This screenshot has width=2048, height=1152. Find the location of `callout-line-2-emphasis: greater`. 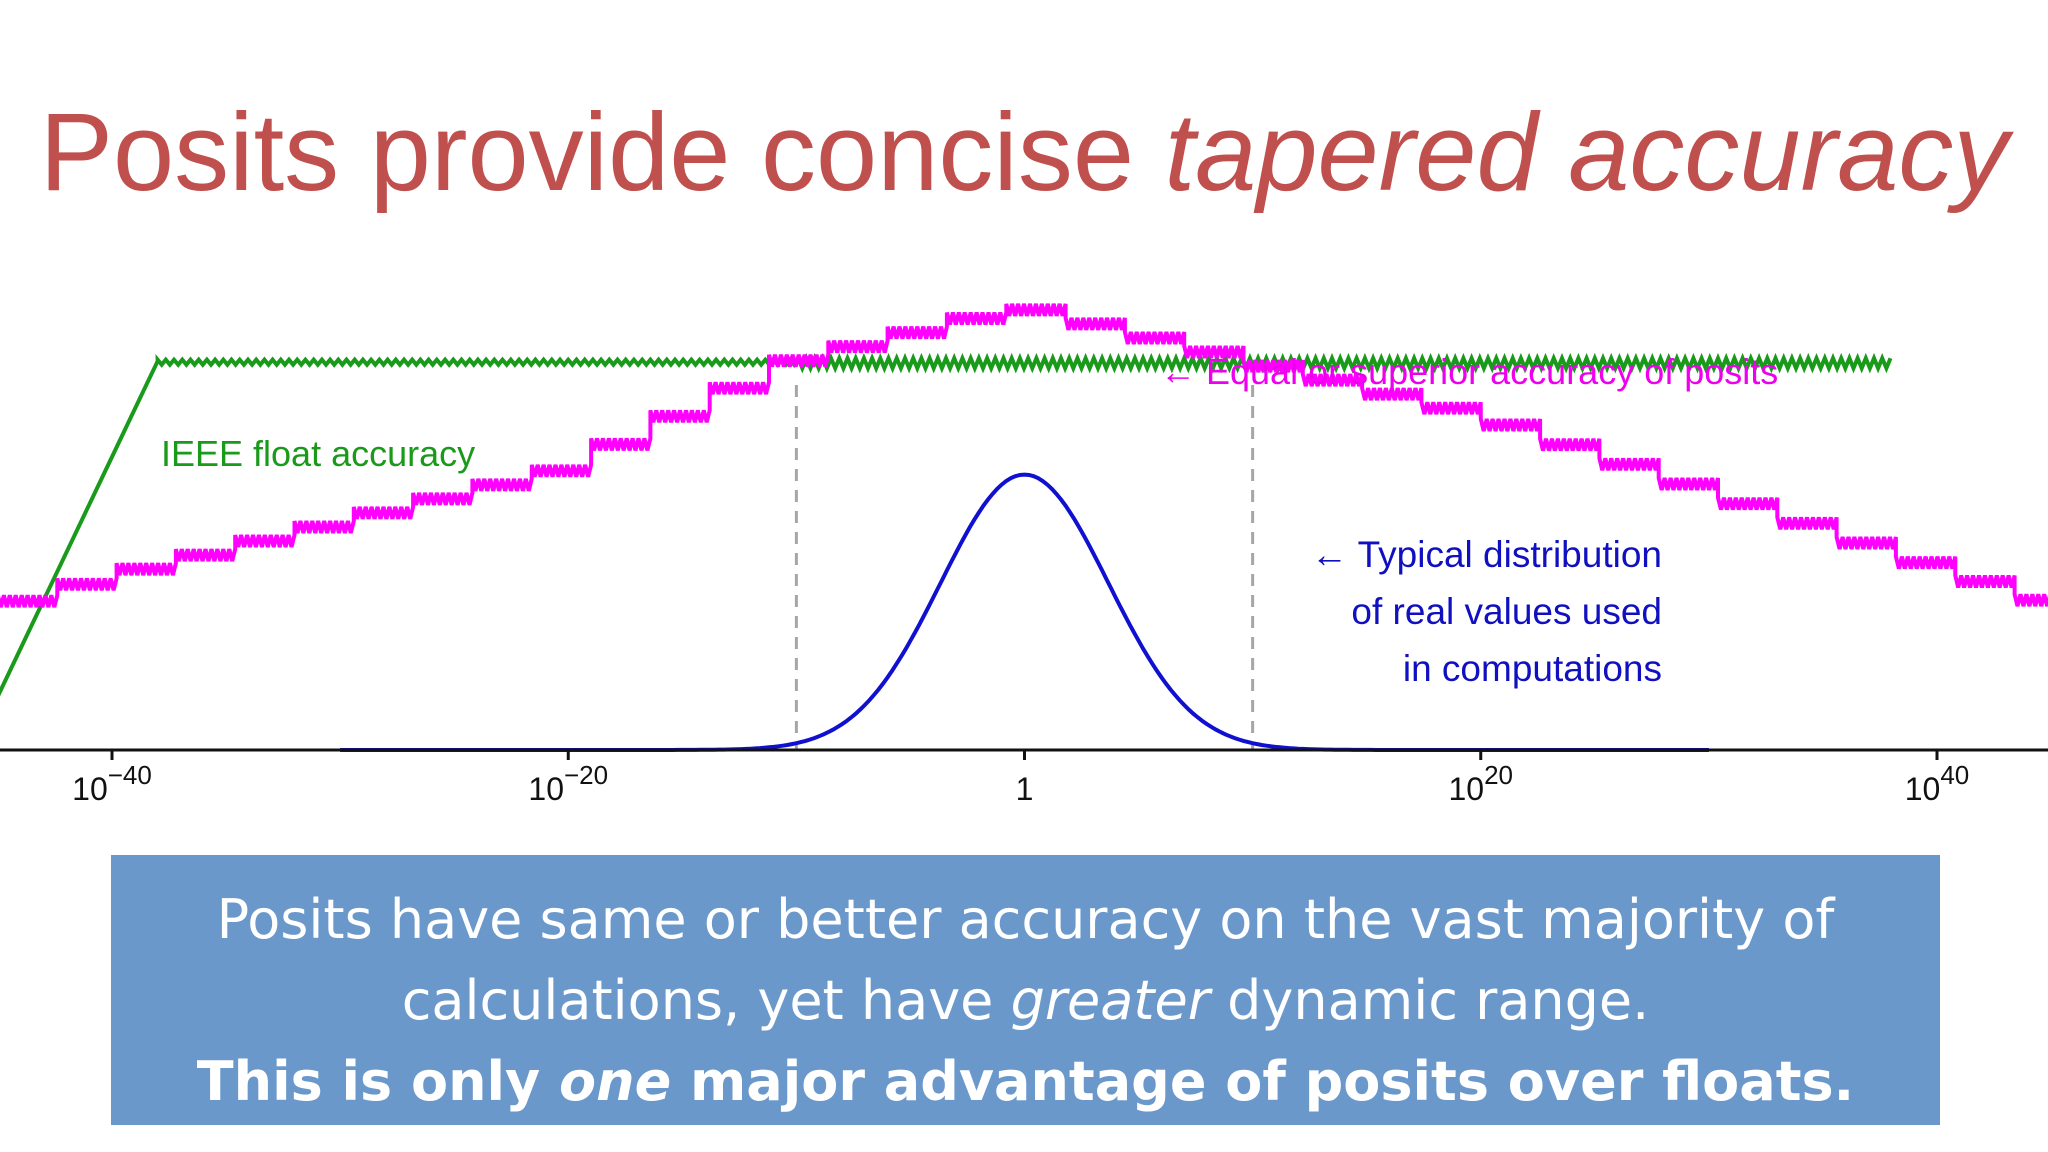

callout-line-2-emphasis: greater is located at coordinates (1110, 1000).